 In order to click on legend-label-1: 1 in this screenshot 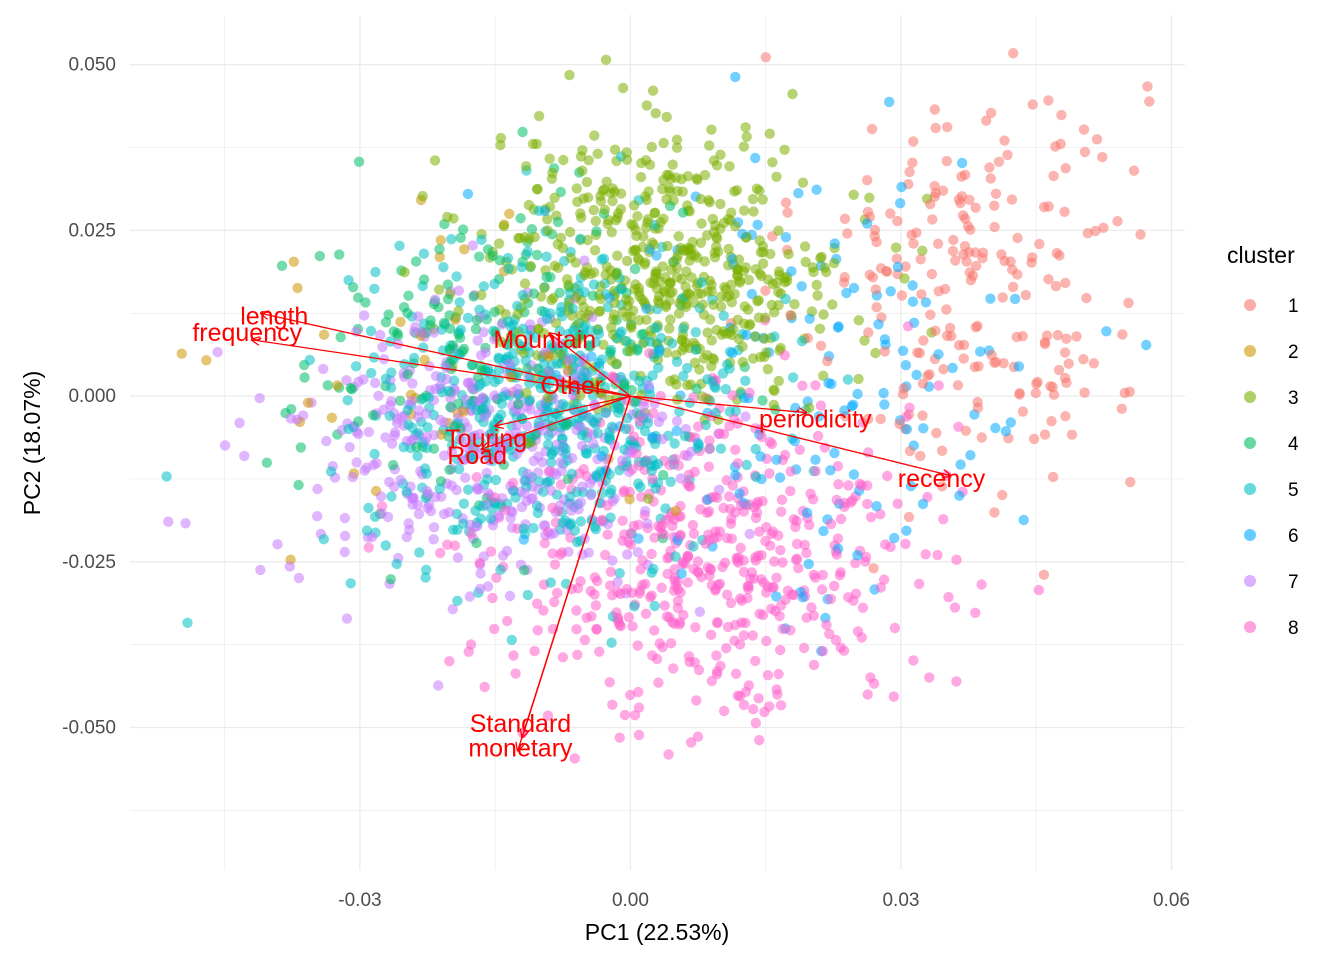, I will do `click(1293, 306)`.